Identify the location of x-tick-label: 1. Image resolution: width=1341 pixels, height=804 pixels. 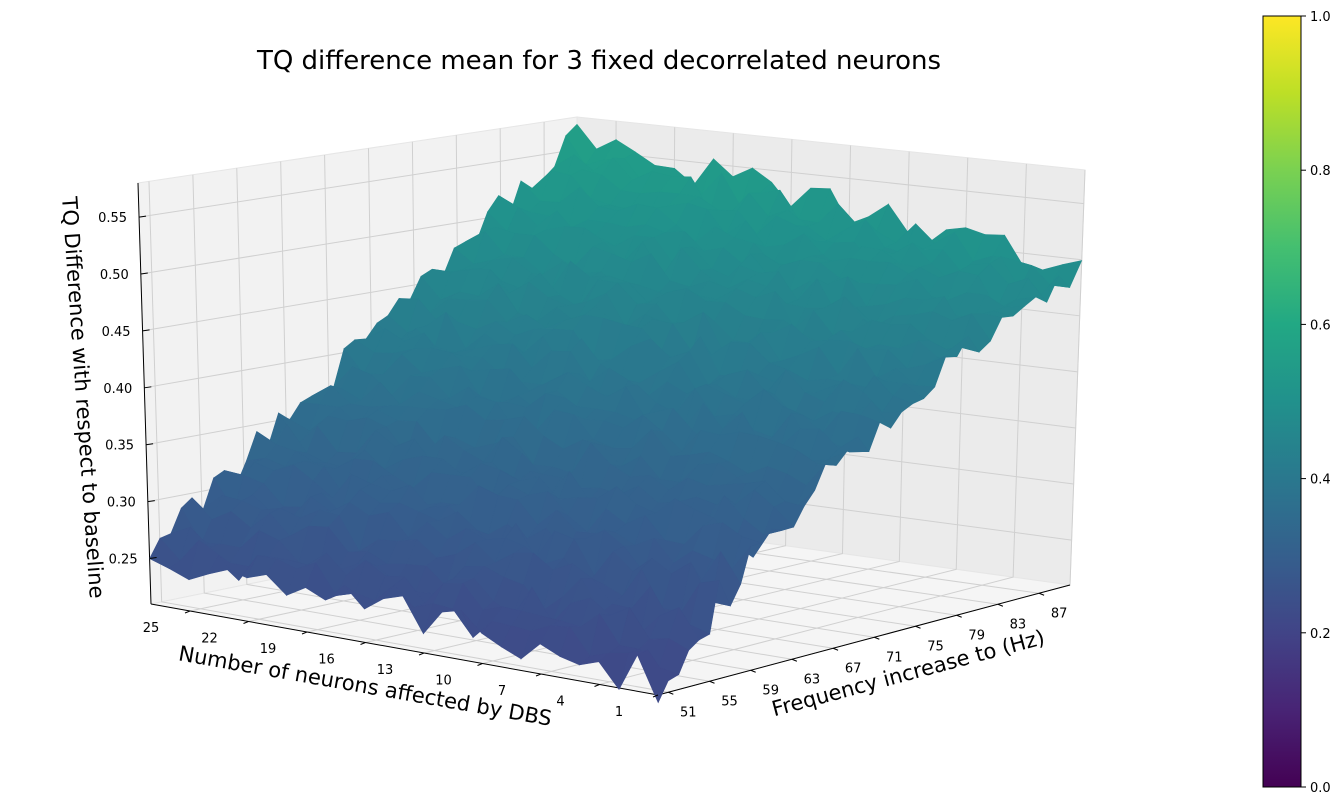
(619, 712).